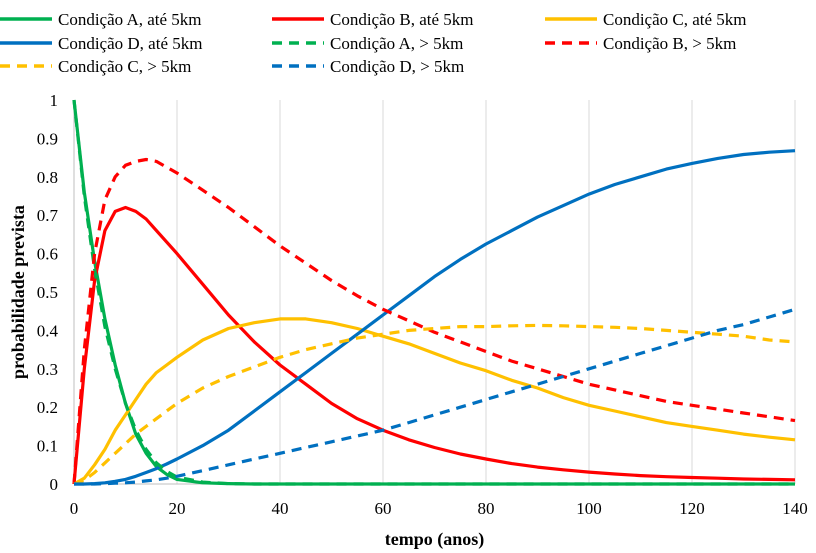  Describe the element at coordinates (48, 215) in the screenshot. I see `y-tick-label: 0.7` at that location.